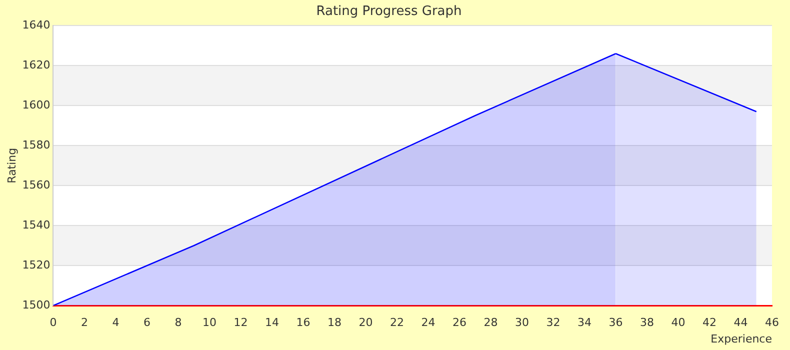 This screenshot has height=350, width=790. Describe the element at coordinates (741, 323) in the screenshot. I see `x-tick-label: 44` at that location.